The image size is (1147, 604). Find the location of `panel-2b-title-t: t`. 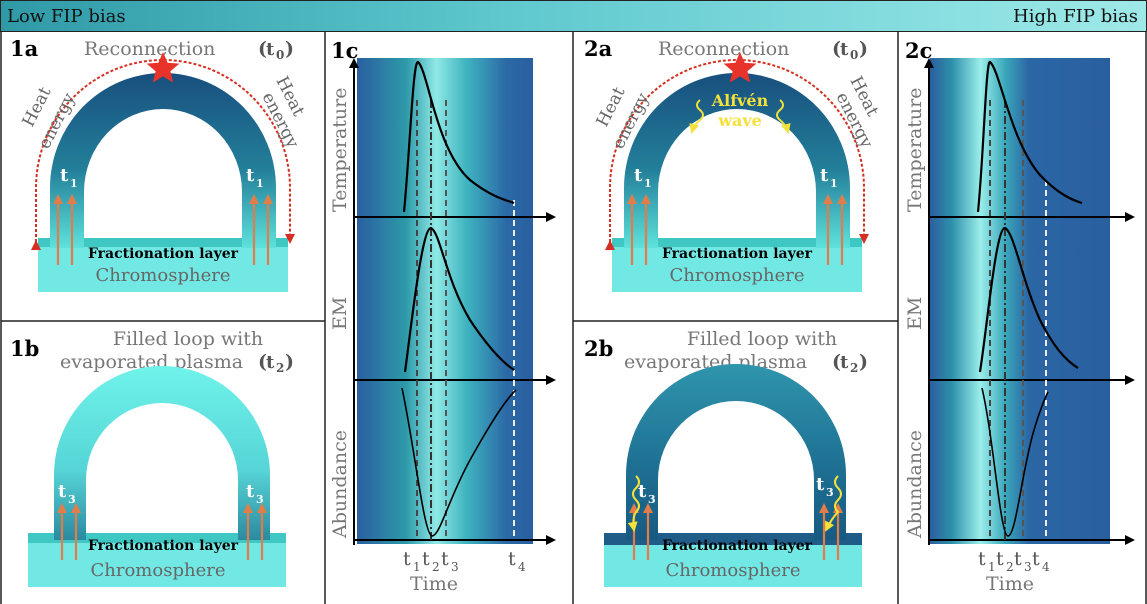

panel-2b-title-t: t is located at coordinates (844, 362).